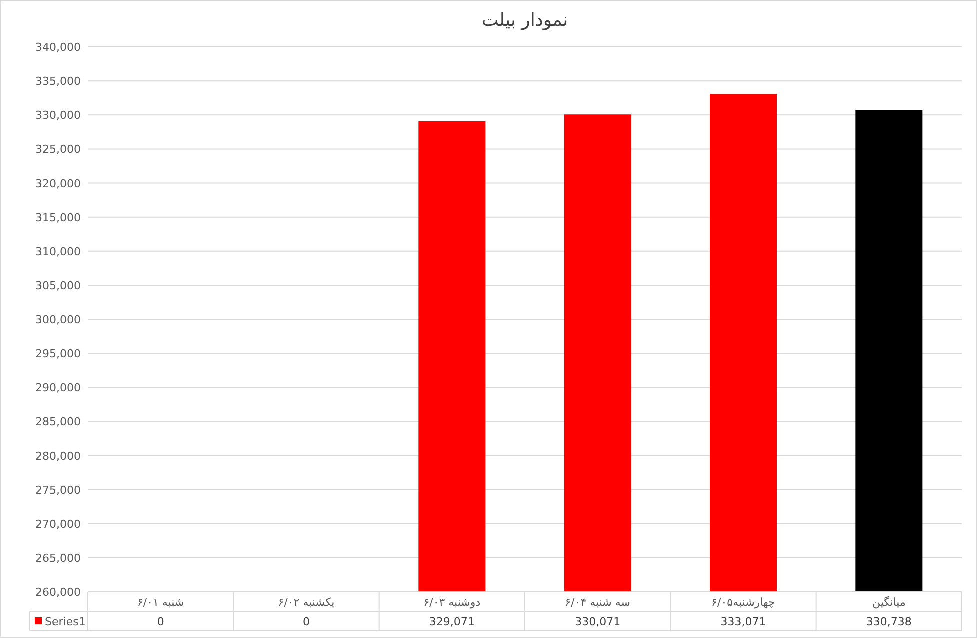  Describe the element at coordinates (58, 183) in the screenshot. I see `y-tick-label: 320,000` at that location.